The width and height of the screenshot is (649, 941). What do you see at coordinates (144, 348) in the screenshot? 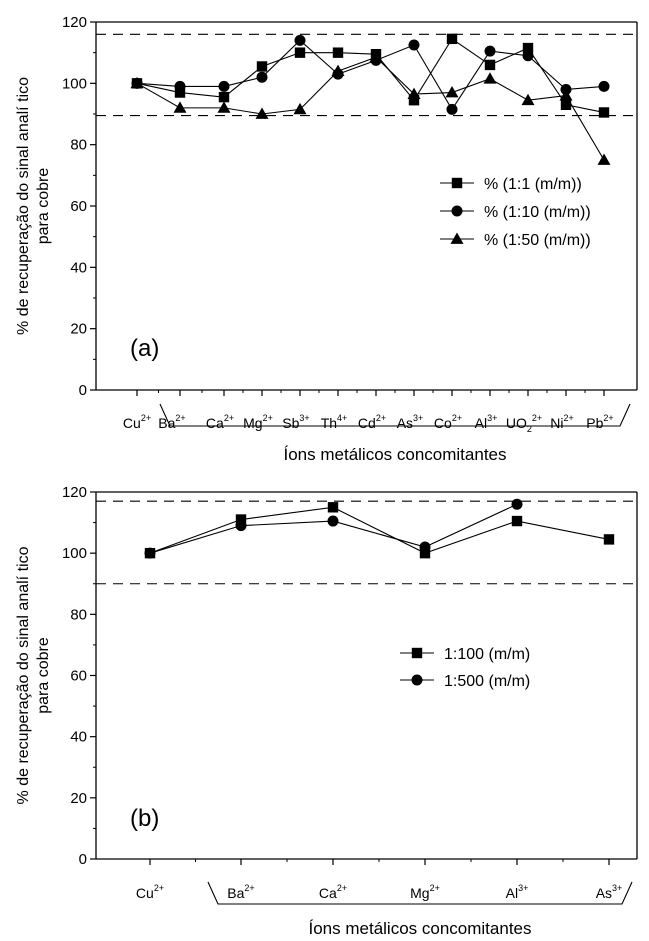
I see `panel-label: (a)` at bounding box center [144, 348].